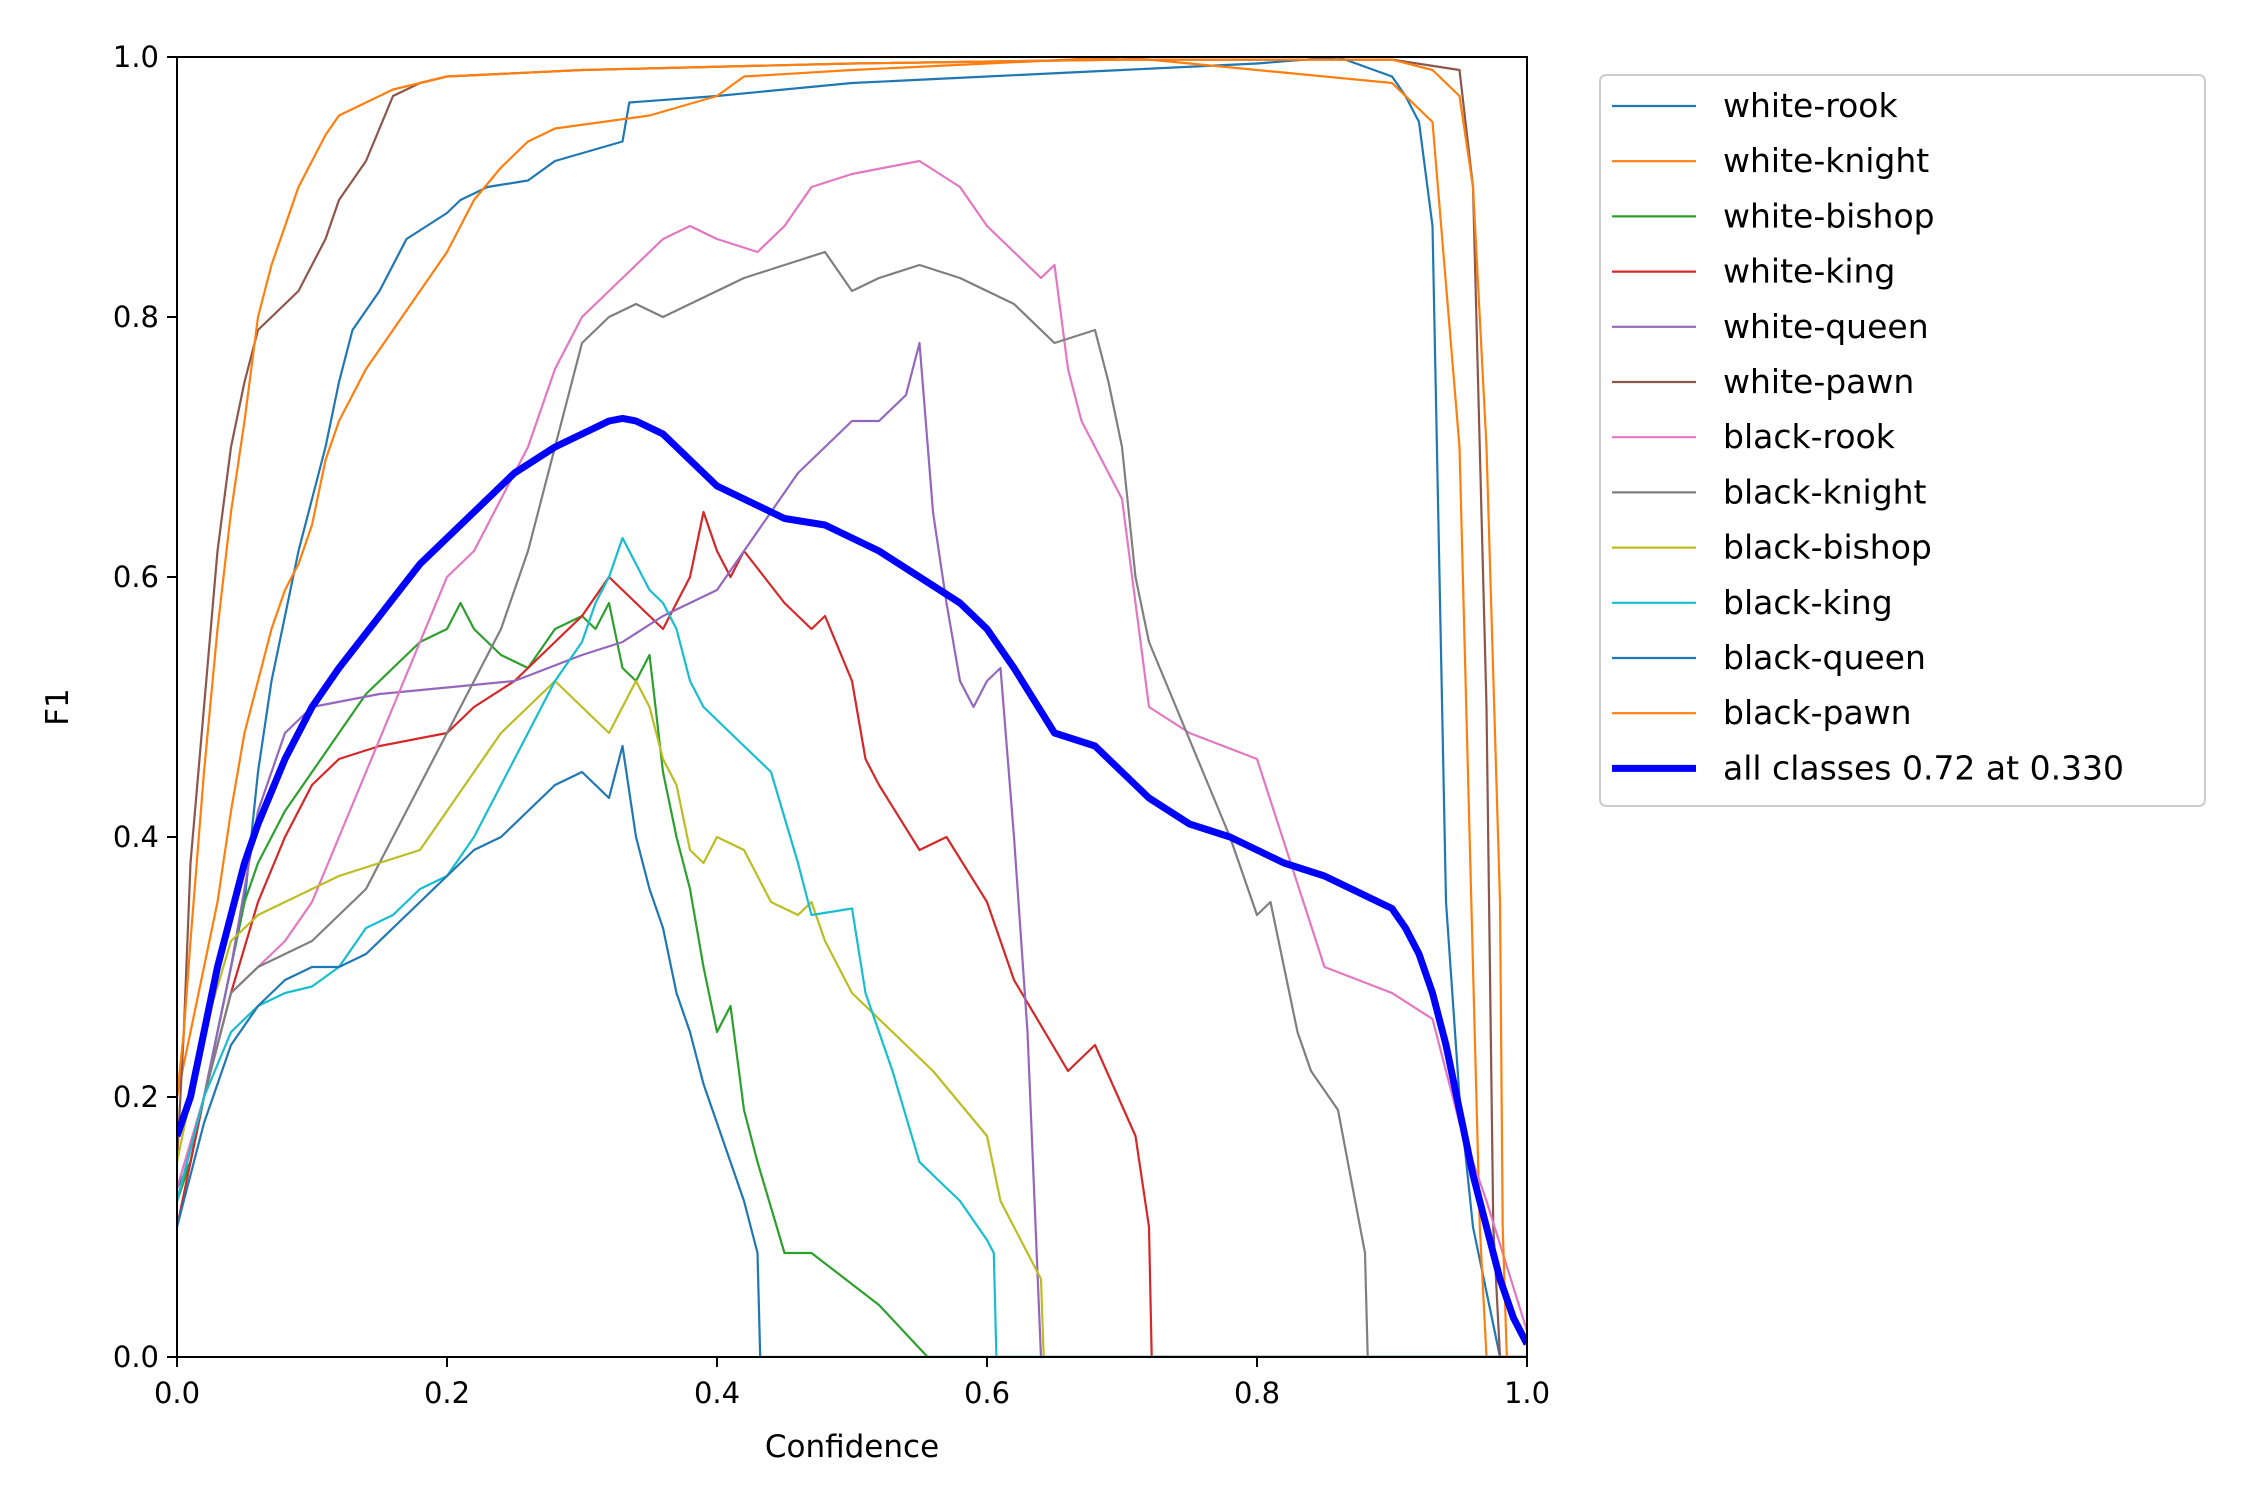 Image resolution: width=2250 pixels, height=1500 pixels. Describe the element at coordinates (136, 57) in the screenshot. I see `y-tick-label: 1.0` at that location.